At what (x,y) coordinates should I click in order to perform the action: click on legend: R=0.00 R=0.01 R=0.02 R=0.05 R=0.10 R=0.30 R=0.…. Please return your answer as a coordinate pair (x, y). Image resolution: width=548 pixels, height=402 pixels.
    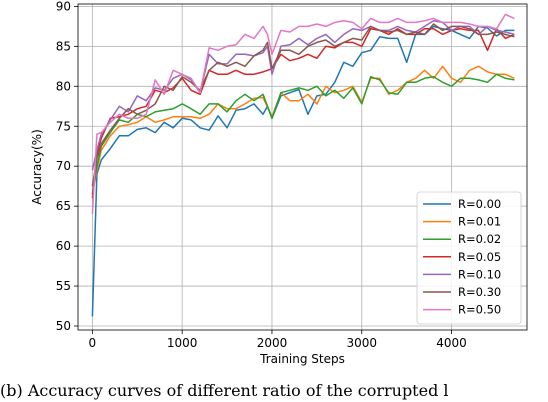
    Looking at the image, I should click on (469, 258).